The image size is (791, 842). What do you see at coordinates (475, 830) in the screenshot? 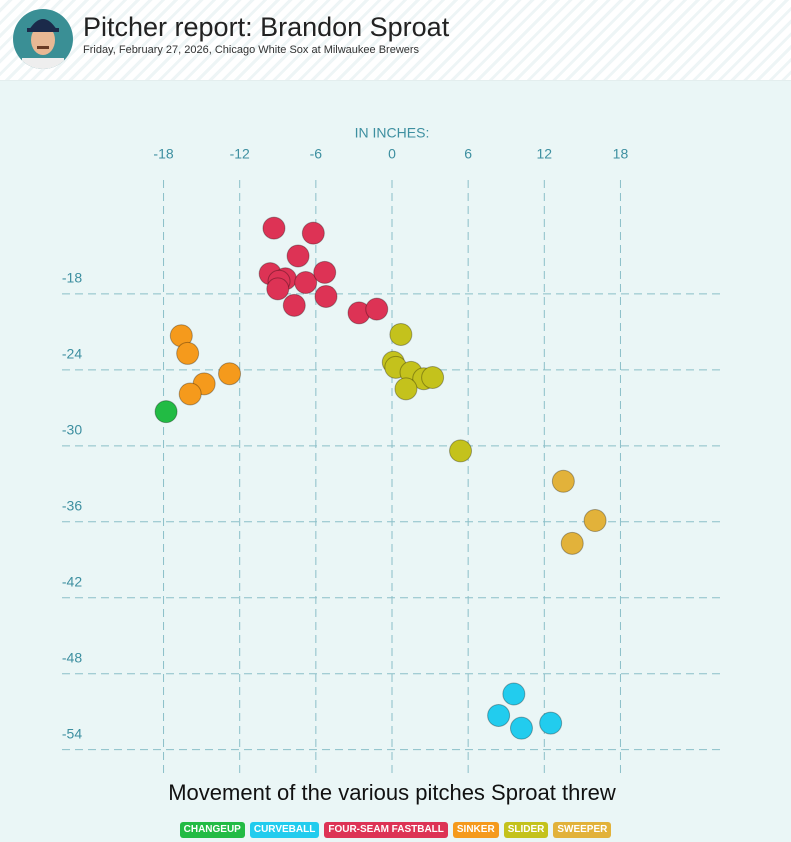
I see `legend-entry: SINKER` at bounding box center [475, 830].